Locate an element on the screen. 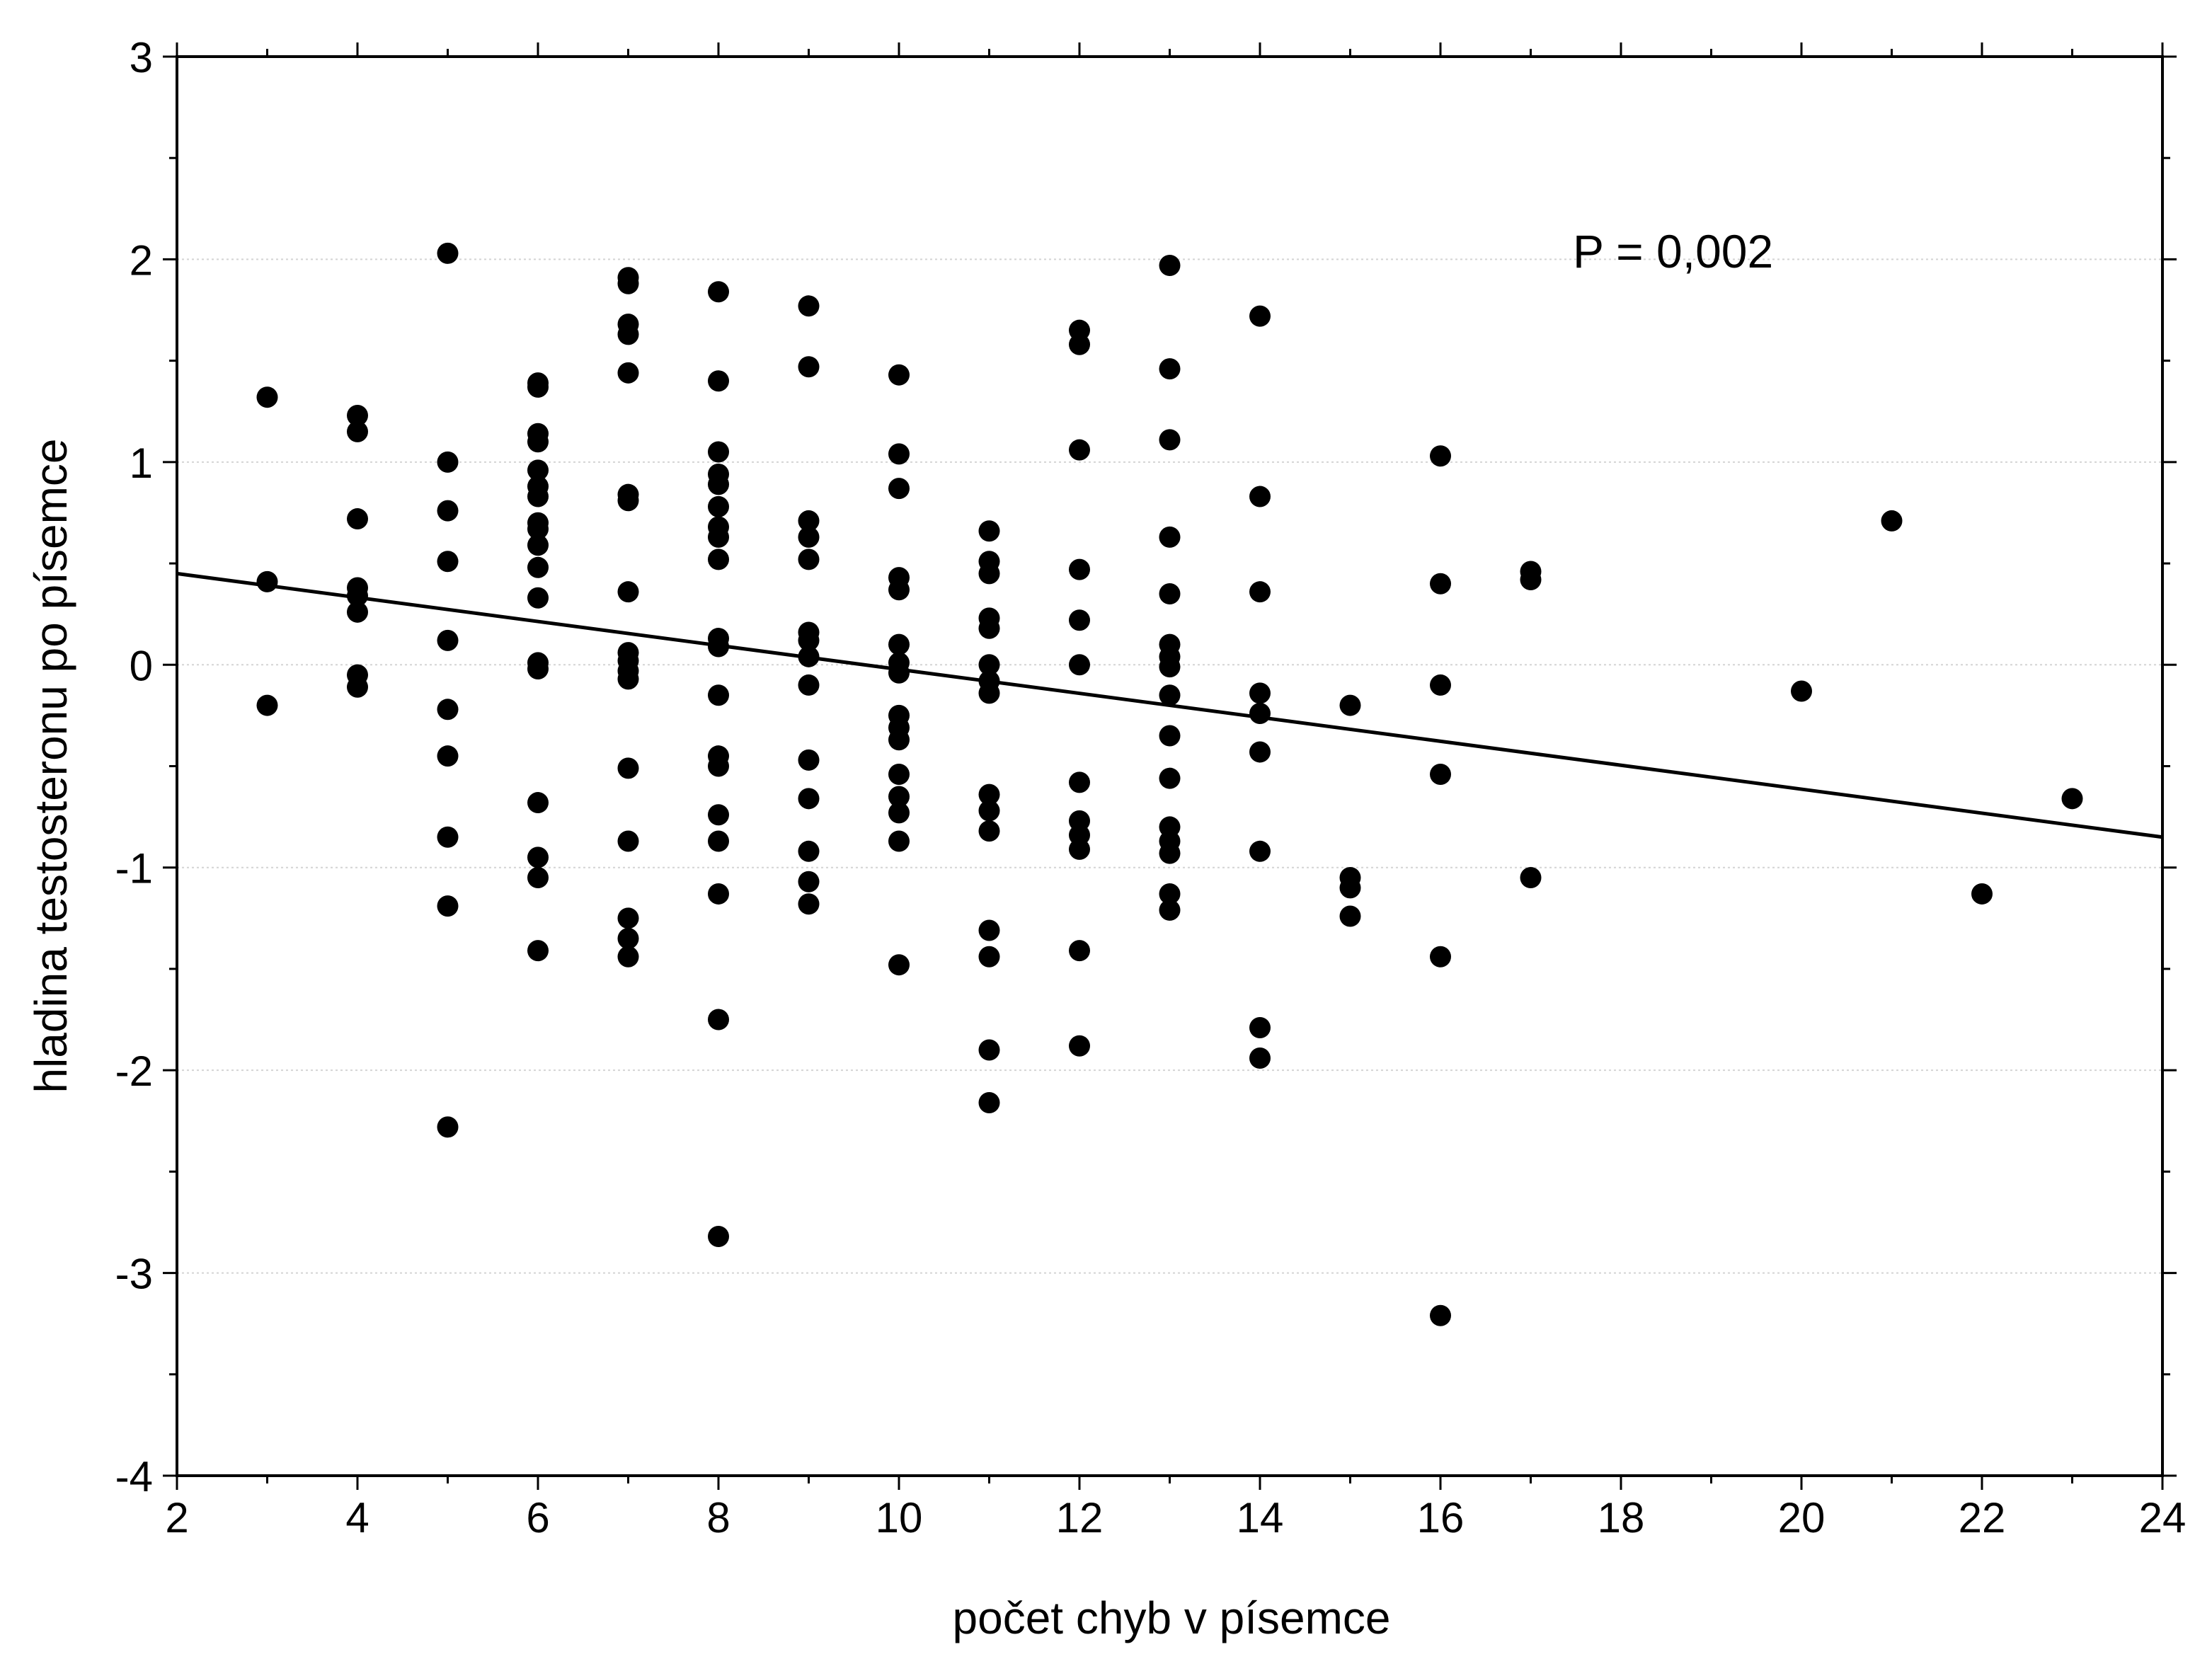 The image size is (2212, 1659). y-tick-label: 1 is located at coordinates (141, 463).